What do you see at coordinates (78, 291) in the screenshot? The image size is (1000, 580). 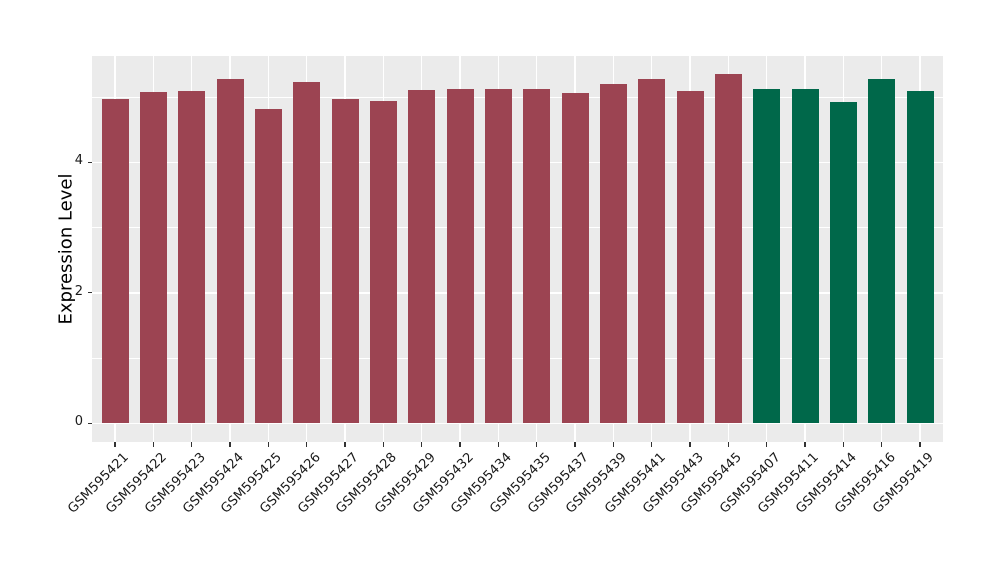 I see `y-tick-label: 2` at bounding box center [78, 291].